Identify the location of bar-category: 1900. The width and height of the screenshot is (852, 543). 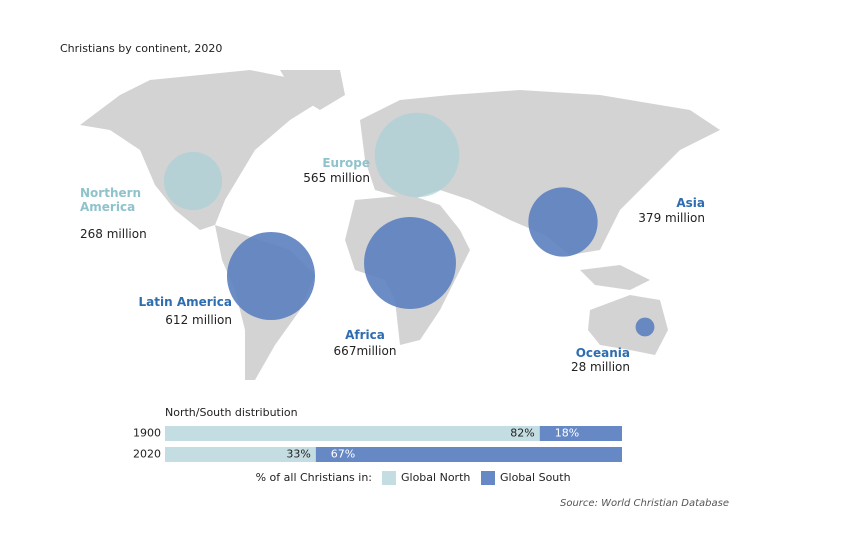
(147, 433).